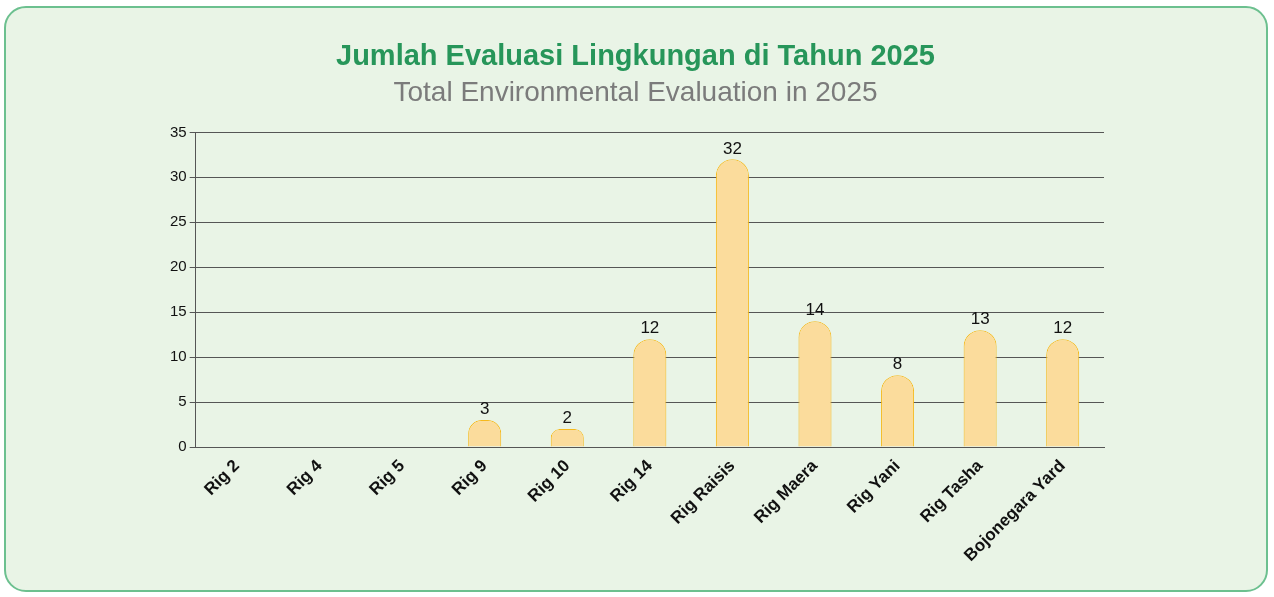 This screenshot has width=1274, height=597. I want to click on data-label: 2, so click(567, 418).